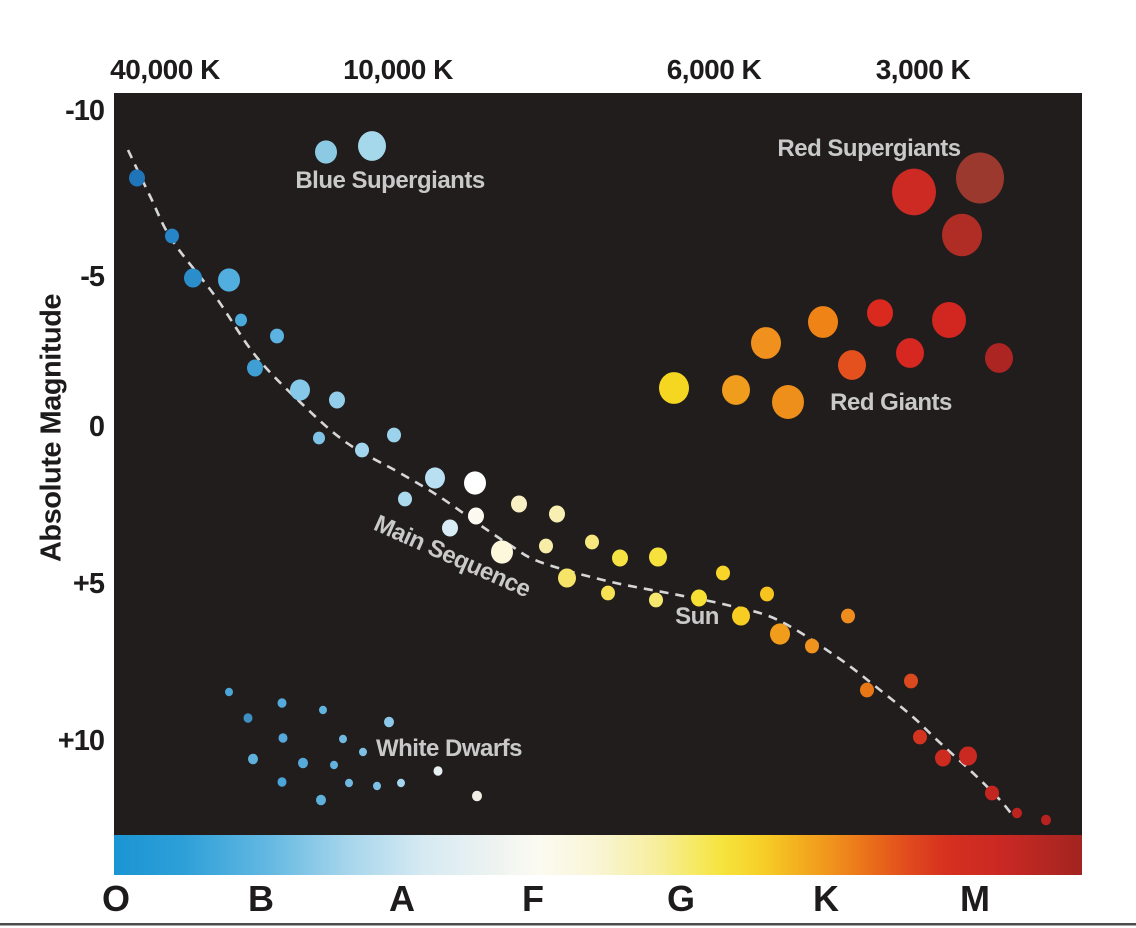  Describe the element at coordinates (891, 402) in the screenshot. I see `red-giants-label: Red Giants` at that location.